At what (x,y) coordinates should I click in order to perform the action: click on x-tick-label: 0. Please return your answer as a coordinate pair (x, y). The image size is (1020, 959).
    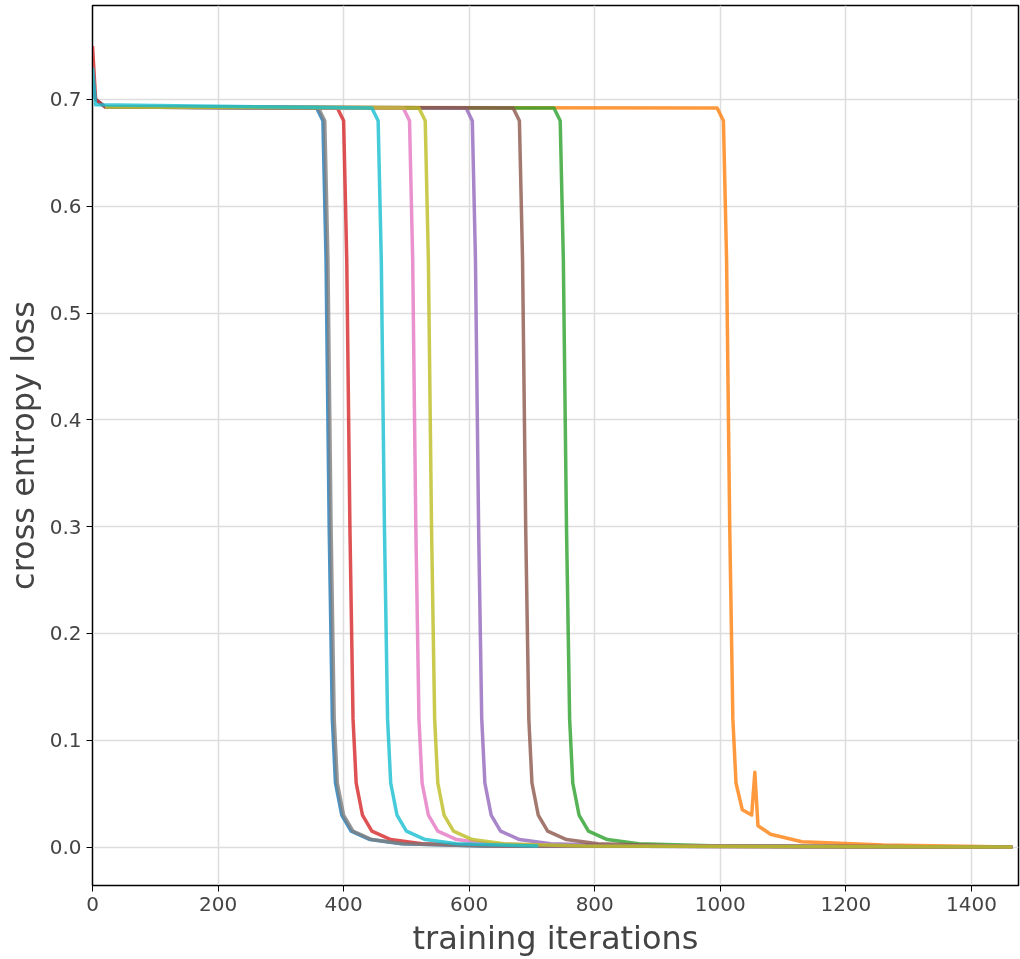
    Looking at the image, I should click on (92, 903).